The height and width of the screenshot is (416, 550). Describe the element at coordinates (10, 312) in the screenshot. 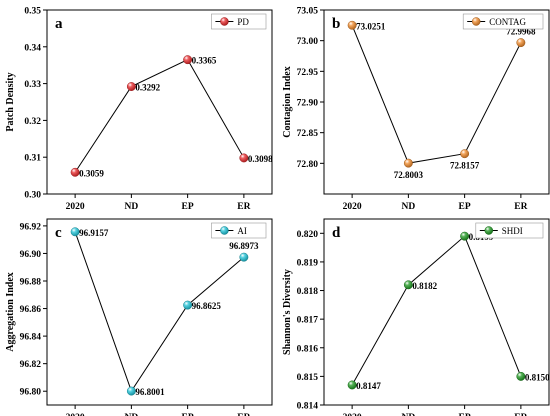

I see `y-axis-title: Aggregation Index` at that location.